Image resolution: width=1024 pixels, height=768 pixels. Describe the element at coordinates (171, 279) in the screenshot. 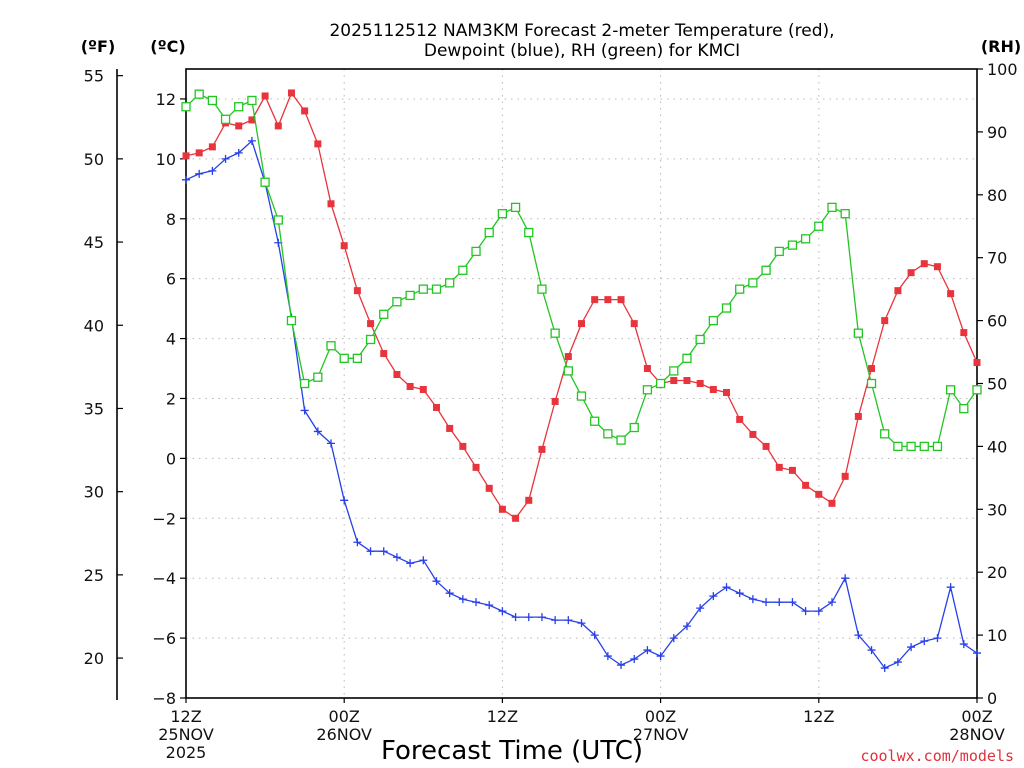

I see `celsius-tick-label: 6` at that location.